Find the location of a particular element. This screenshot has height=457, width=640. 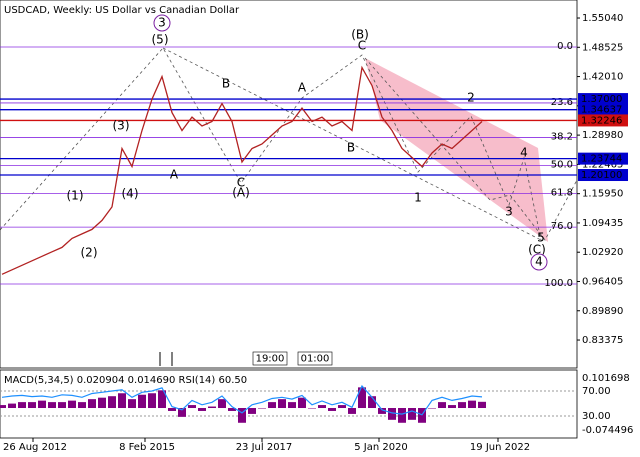

y-tick-label: 0.89890 is located at coordinates (602, 311).